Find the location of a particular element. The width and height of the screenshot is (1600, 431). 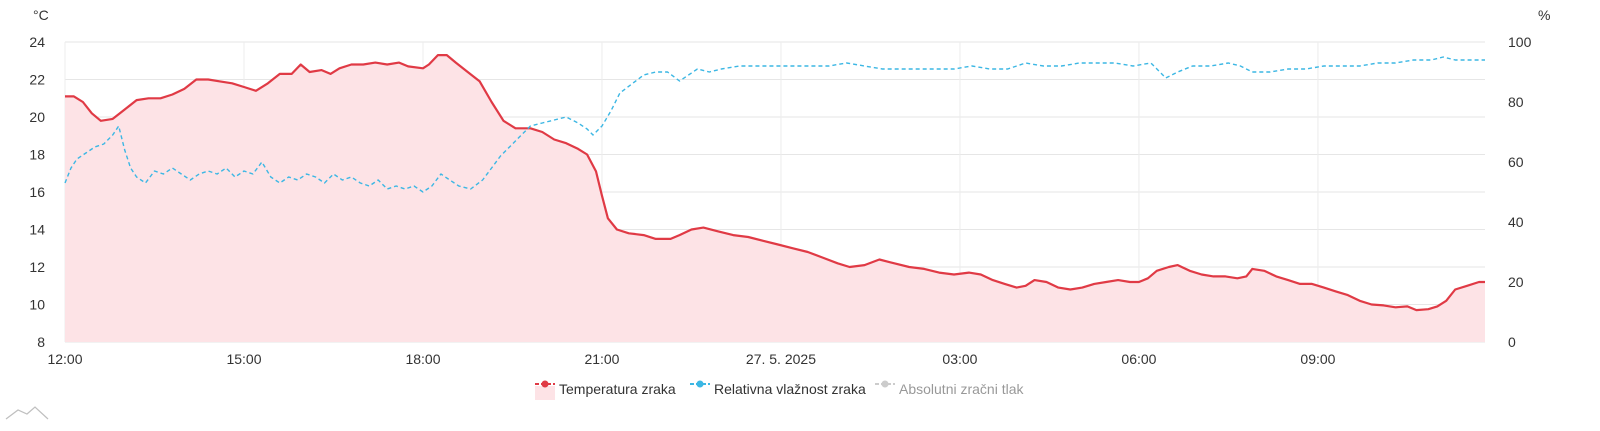

legend-item: Relativna vlažnost zraka is located at coordinates (778, 389).